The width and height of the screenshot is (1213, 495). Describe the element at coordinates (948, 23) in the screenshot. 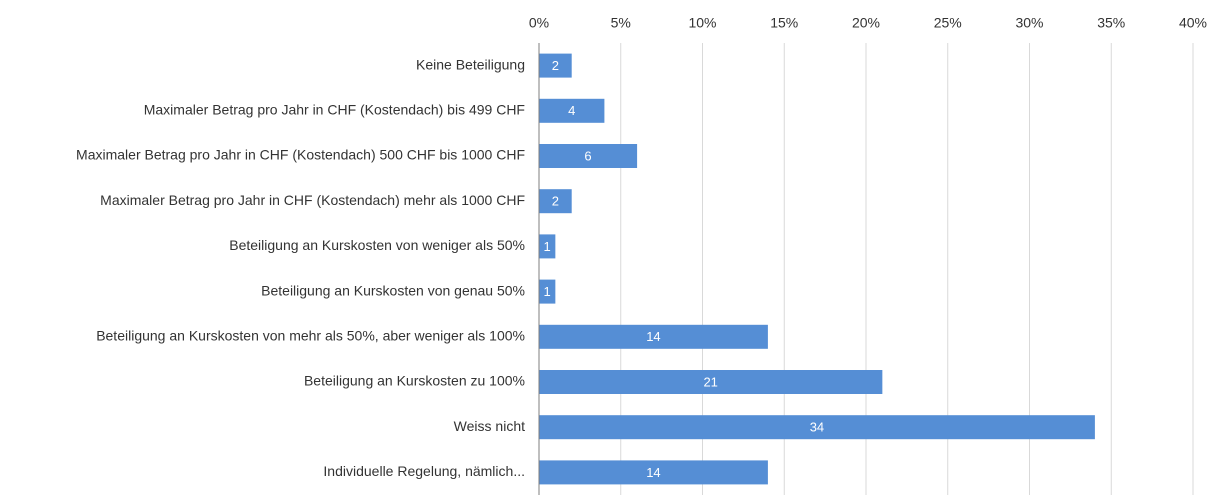

I see `x-tick-label: 25%` at that location.